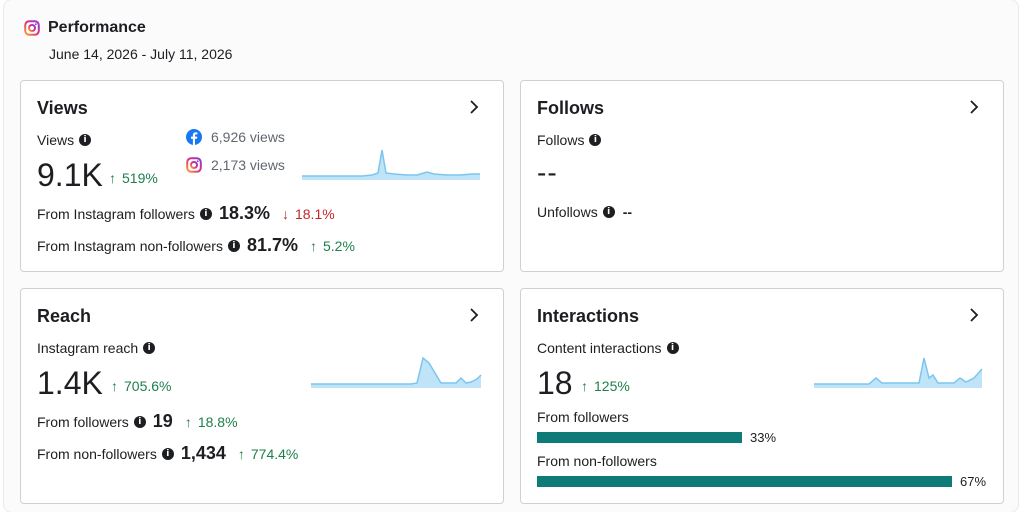 The height and width of the screenshot is (512, 1023). Describe the element at coordinates (561, 140) in the screenshot. I see `follows-label: Follows` at that location.